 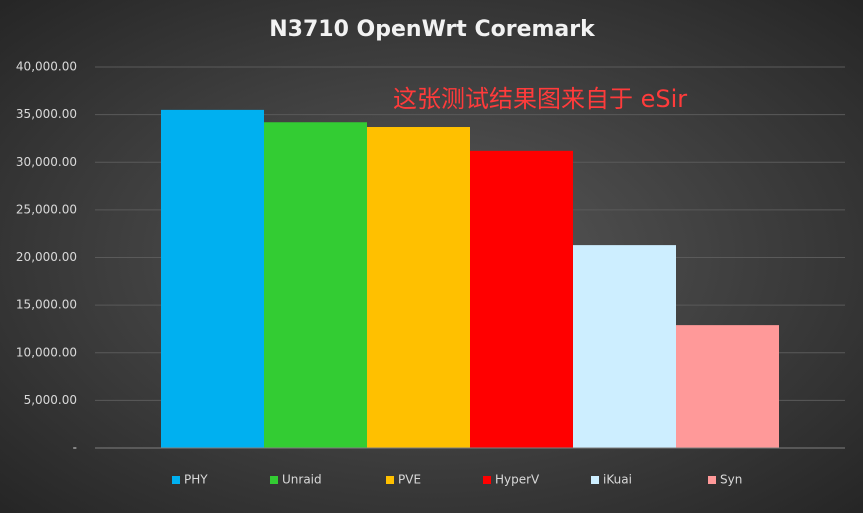 I want to click on legend-label: Syn, so click(x=731, y=480).